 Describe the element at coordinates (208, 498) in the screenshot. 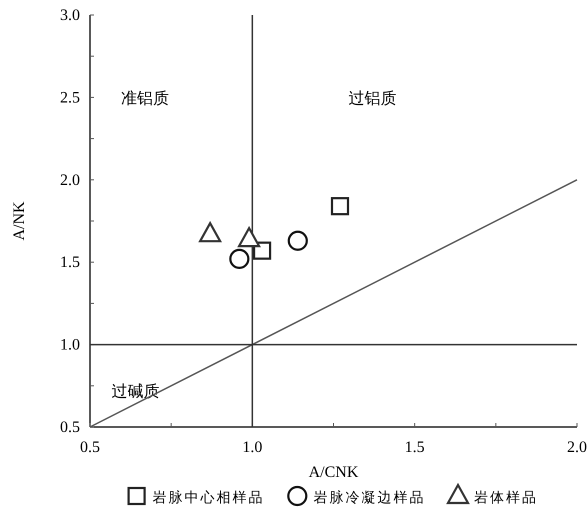

I see `legend-label: 岩脉中心相样品` at that location.